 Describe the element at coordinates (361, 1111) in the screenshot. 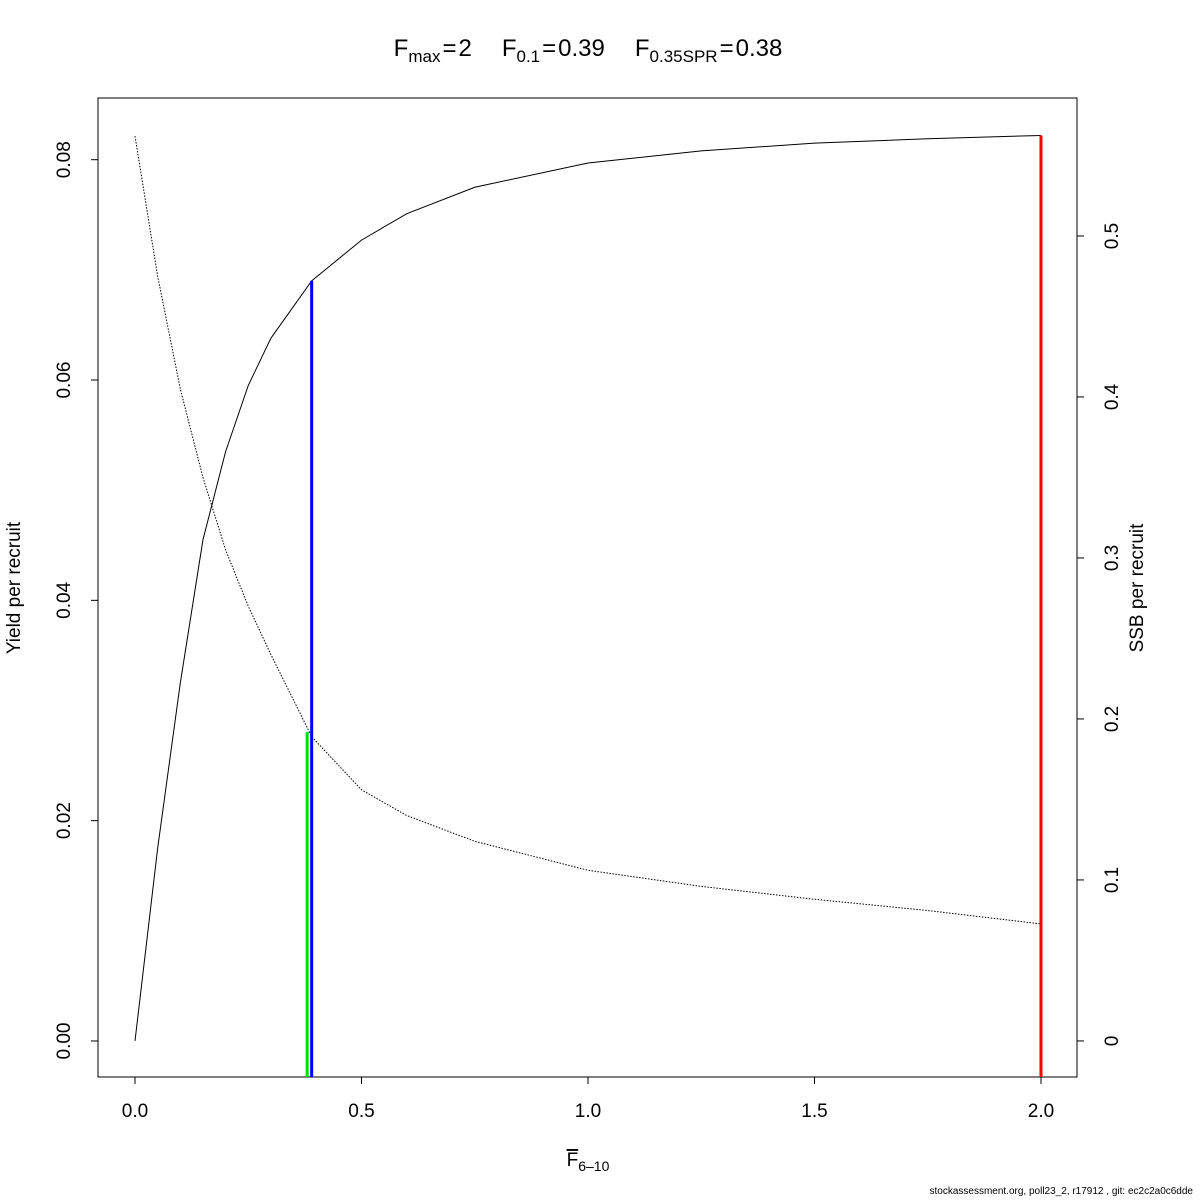

I see `x-tick-label: 0.5` at that location.